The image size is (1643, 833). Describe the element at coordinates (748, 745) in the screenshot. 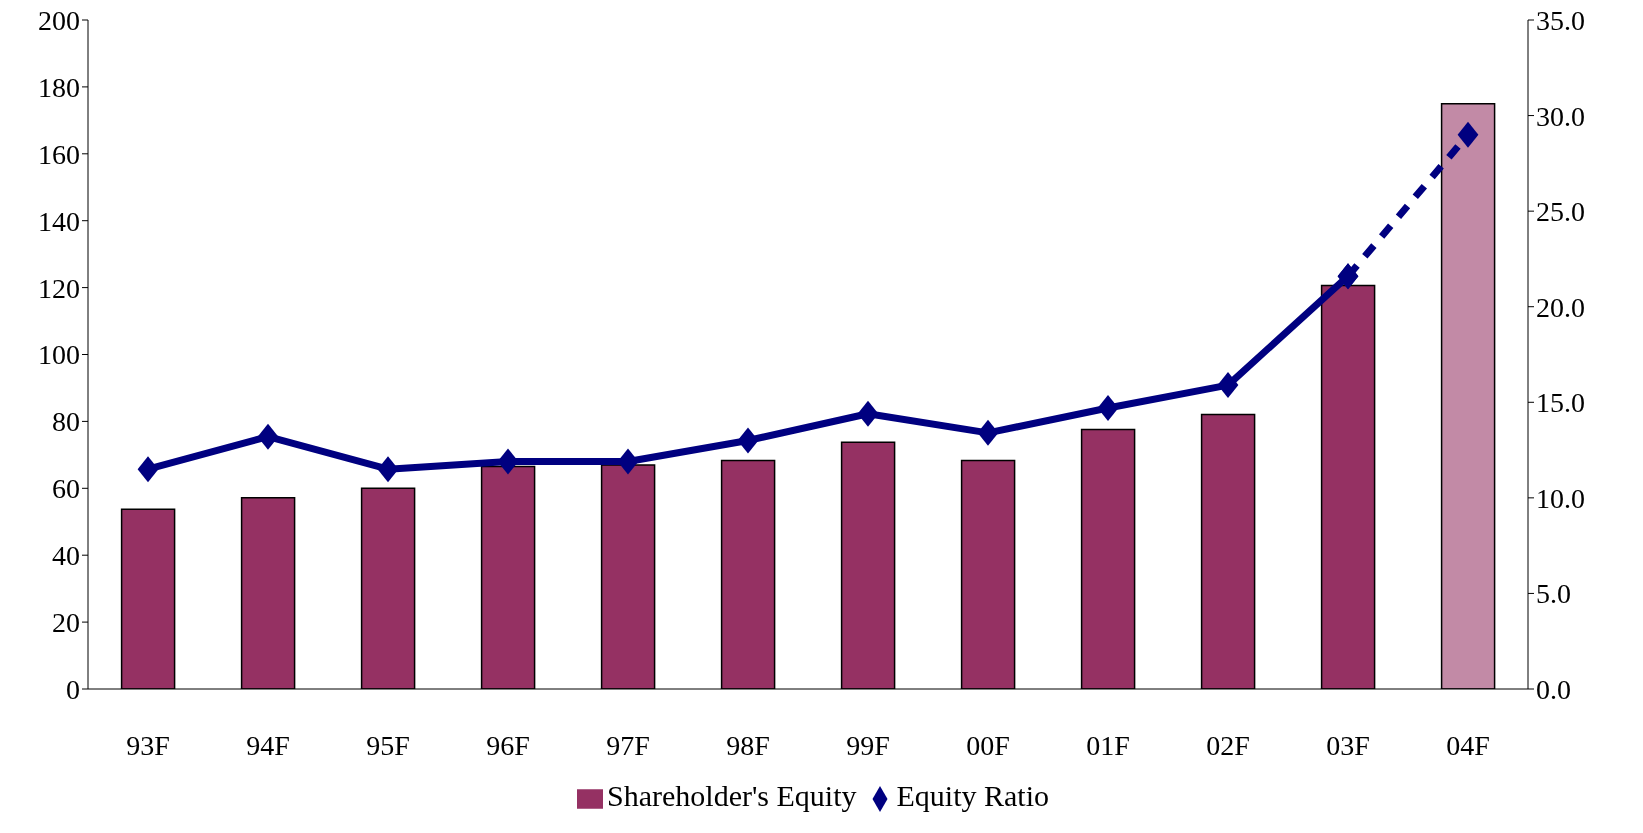

I see `x-tick-label: 98F` at that location.